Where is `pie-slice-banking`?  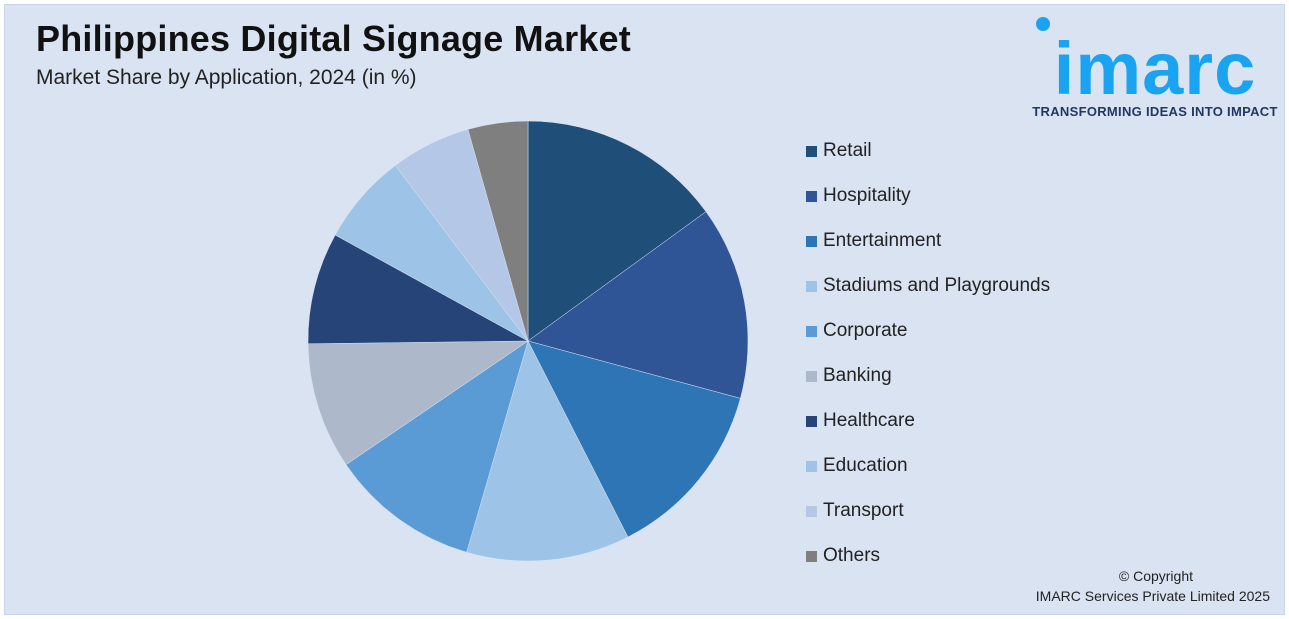 pie-slice-banking is located at coordinates (418, 403).